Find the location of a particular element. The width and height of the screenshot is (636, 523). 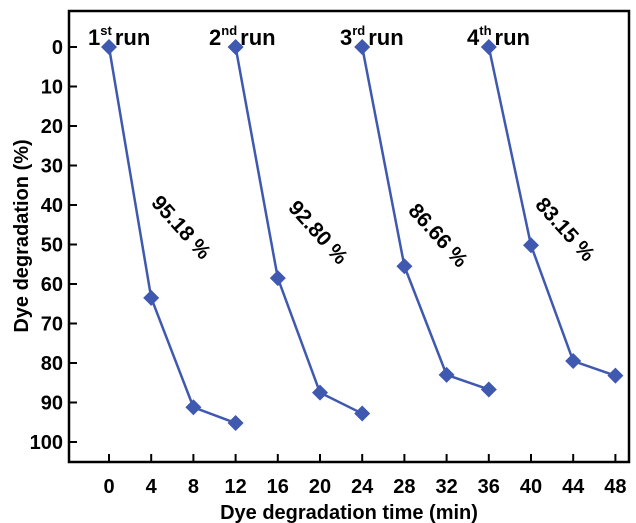

run-label: 2nd run is located at coordinates (242, 36).